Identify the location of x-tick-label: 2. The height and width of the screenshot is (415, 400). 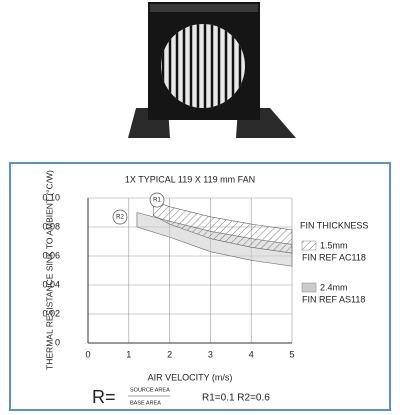
(169, 354).